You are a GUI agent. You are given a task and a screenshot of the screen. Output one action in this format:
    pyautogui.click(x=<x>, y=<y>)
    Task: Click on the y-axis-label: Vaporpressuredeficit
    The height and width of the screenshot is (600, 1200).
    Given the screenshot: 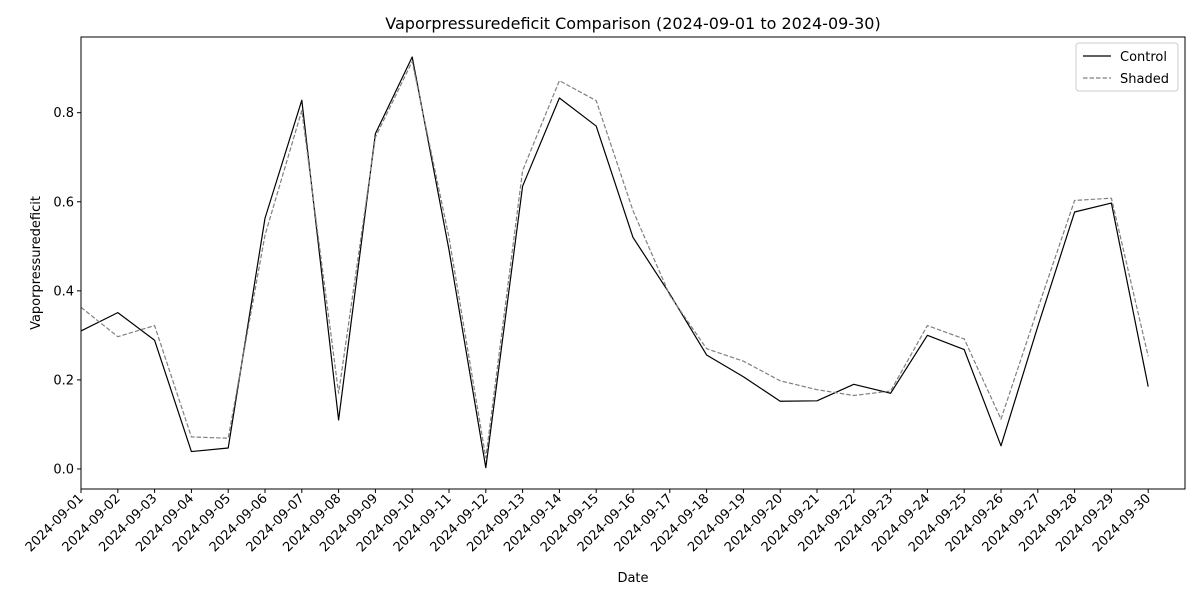 What is the action you would take?
    pyautogui.click(x=36, y=263)
    